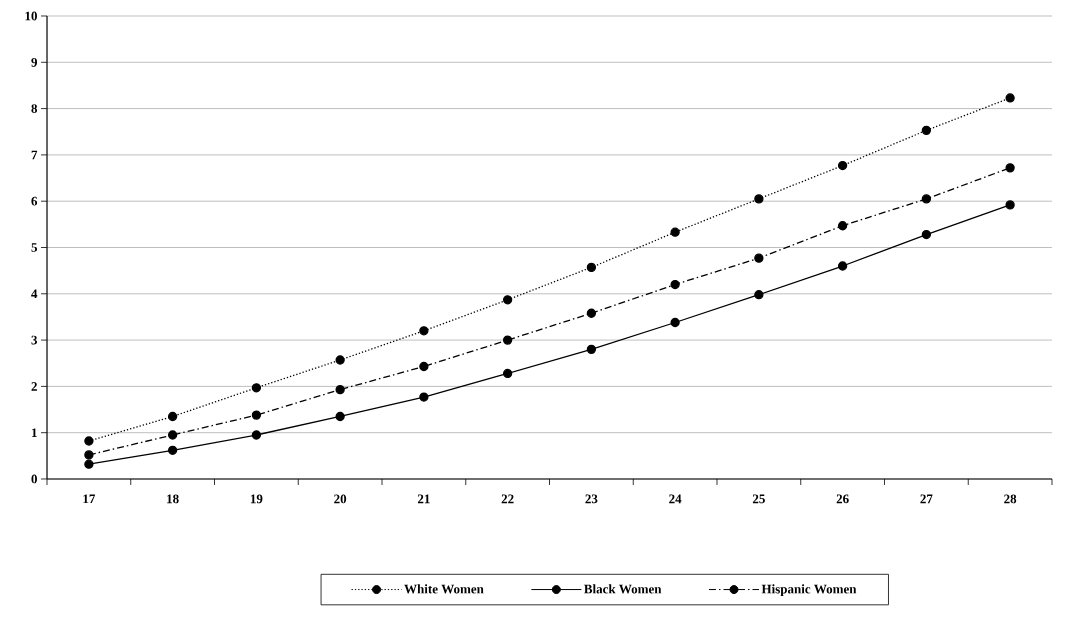 The width and height of the screenshot is (1076, 626). Describe the element at coordinates (34, 247) in the screenshot. I see `y-tick-label: 5` at that location.